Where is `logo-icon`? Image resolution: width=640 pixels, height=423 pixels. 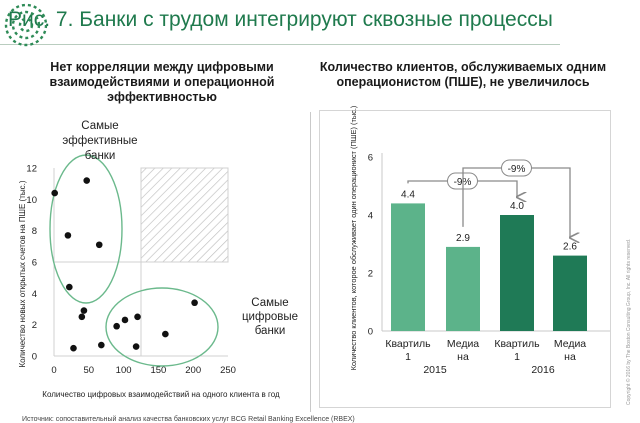
logo-icon is located at coordinates (26, 25).